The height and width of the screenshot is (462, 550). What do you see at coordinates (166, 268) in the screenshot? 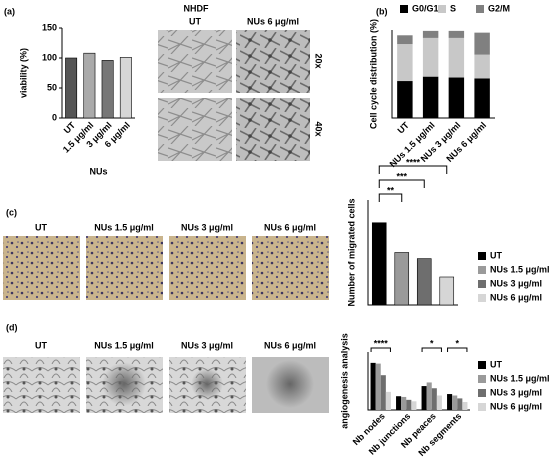
I see `panel-c-images` at bounding box center [166, 268].